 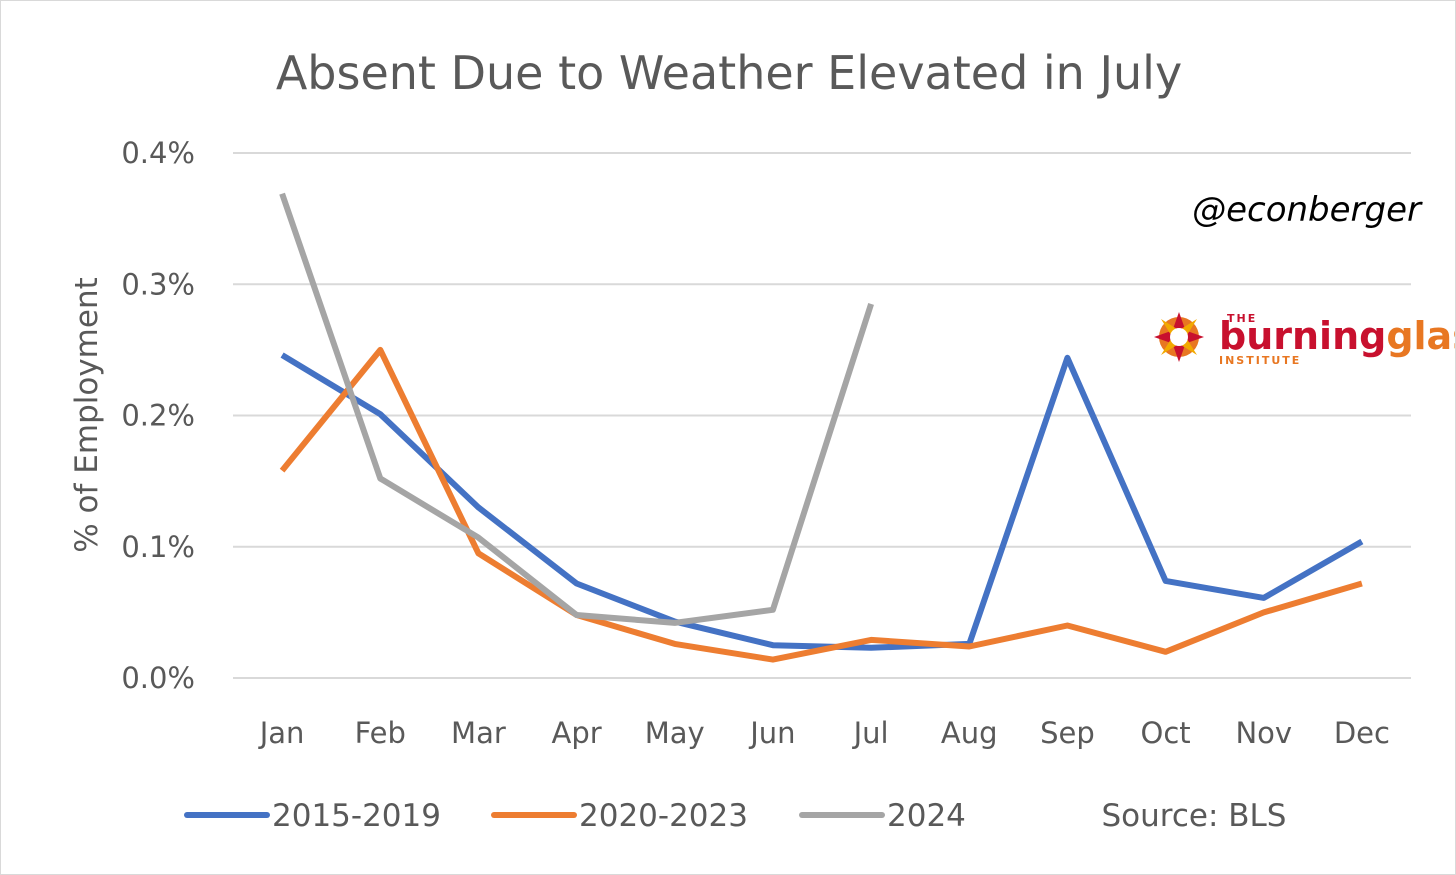 I want to click on author-handle: @econberger, so click(x=1307, y=210).